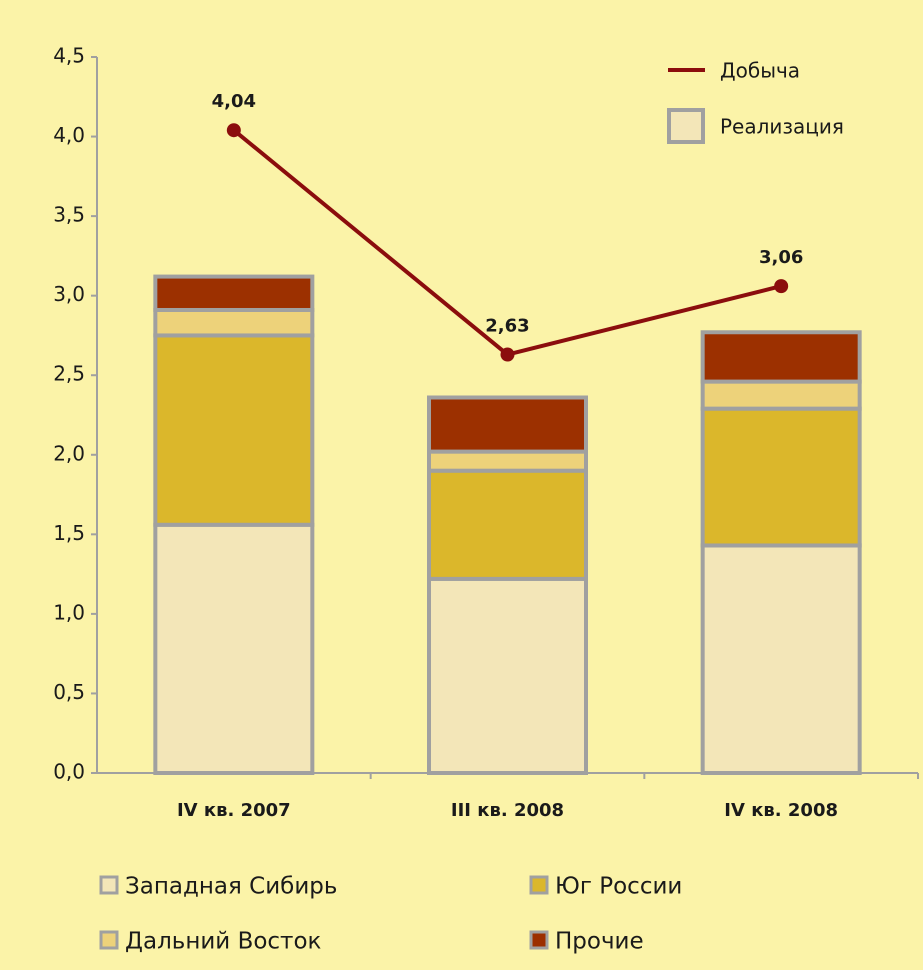  I want to click on y-tick-label: 2,0, so click(69, 453).